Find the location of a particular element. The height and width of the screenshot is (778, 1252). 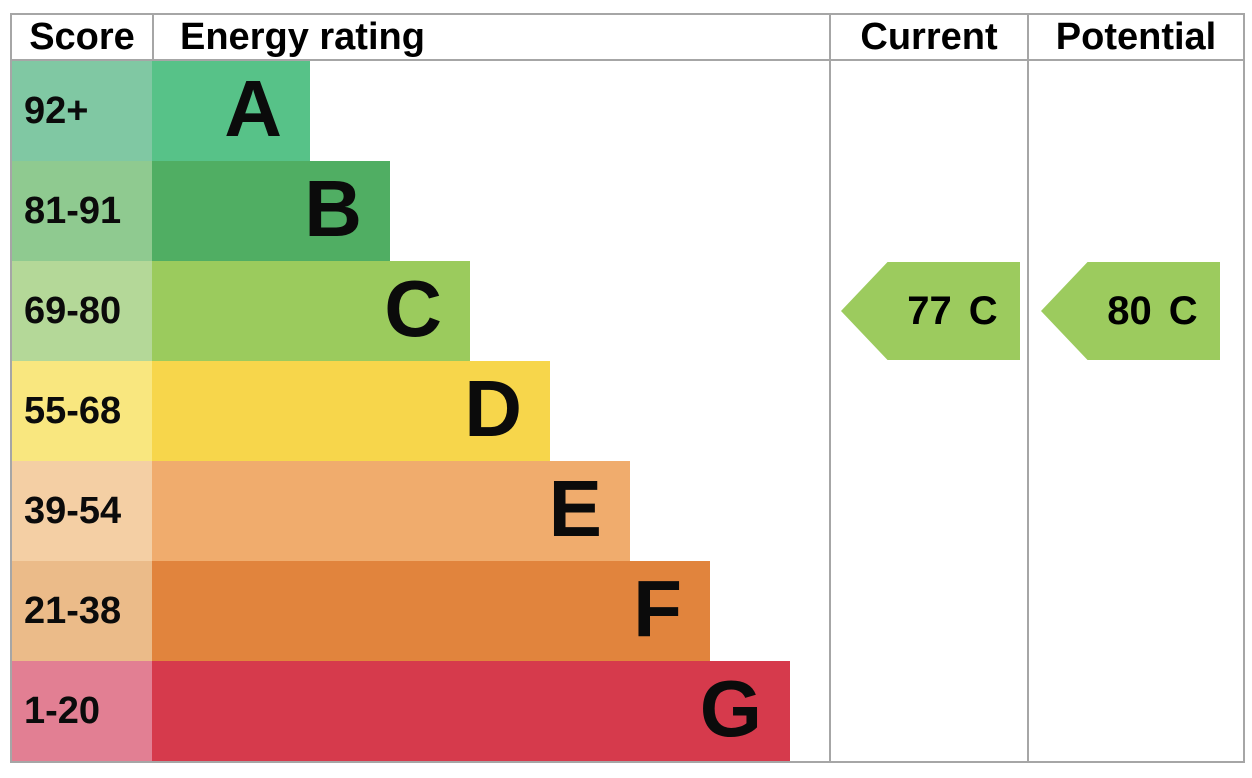

current-rating-letter: C is located at coordinates (983, 310).